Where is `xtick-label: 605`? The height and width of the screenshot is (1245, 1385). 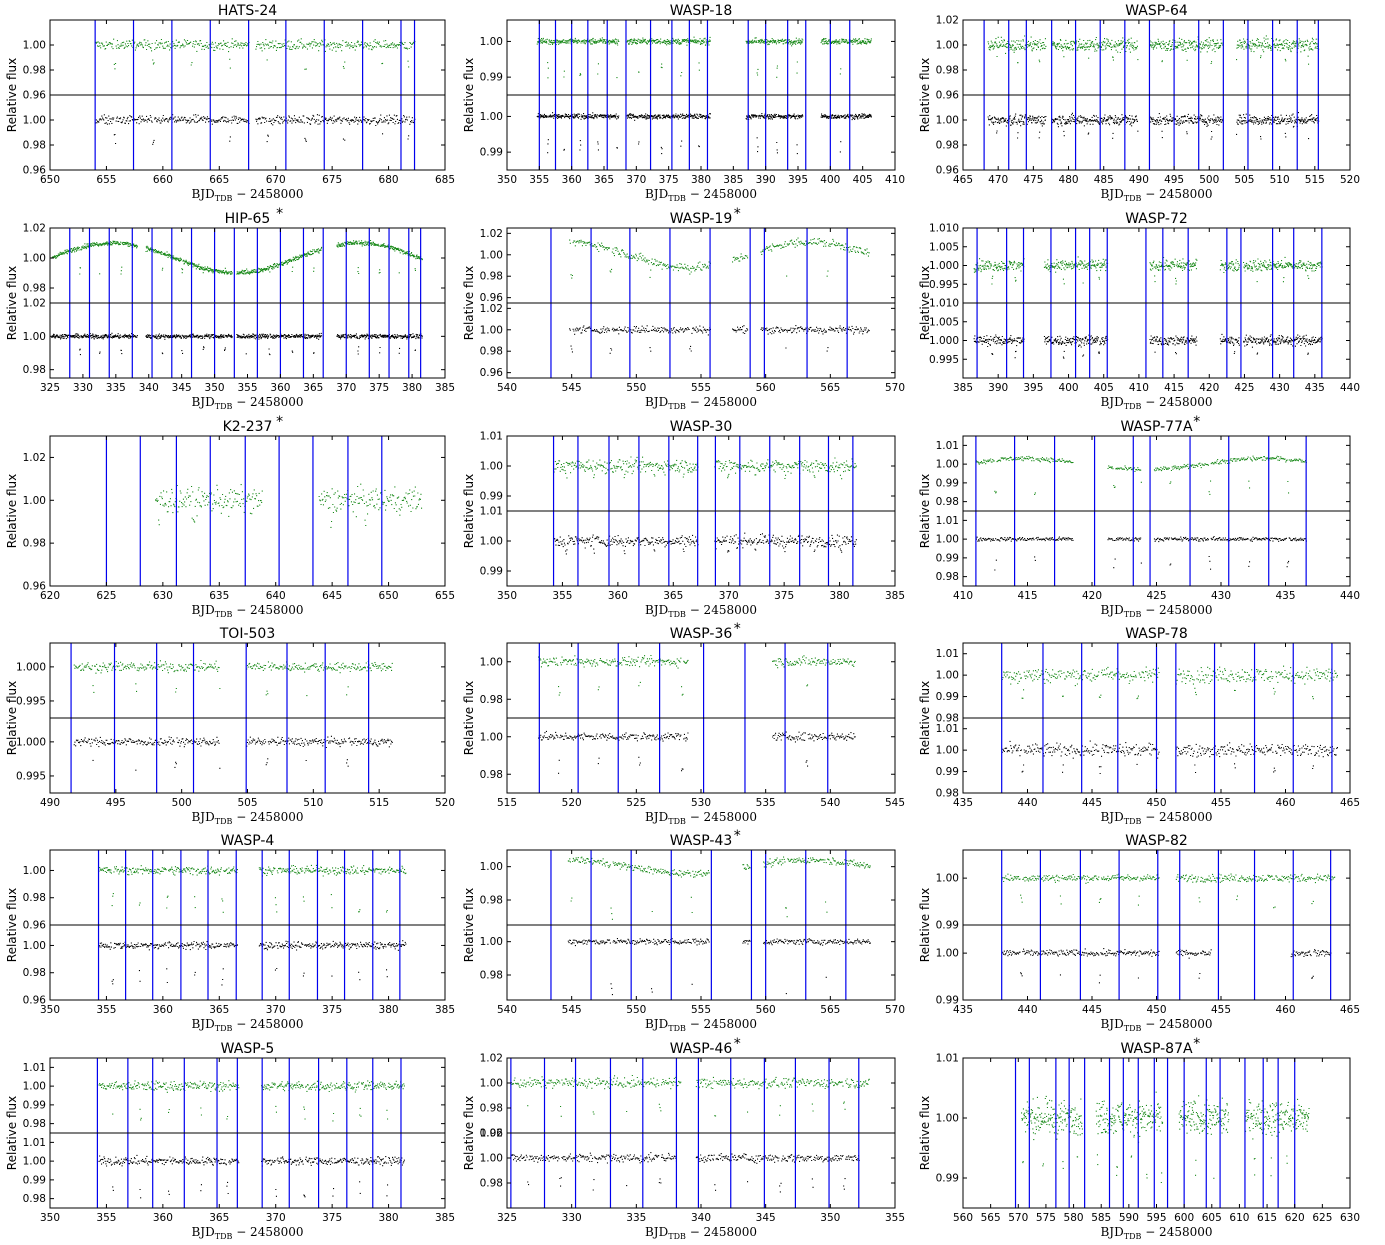
xtick-label: 605 is located at coordinates (1212, 1218).